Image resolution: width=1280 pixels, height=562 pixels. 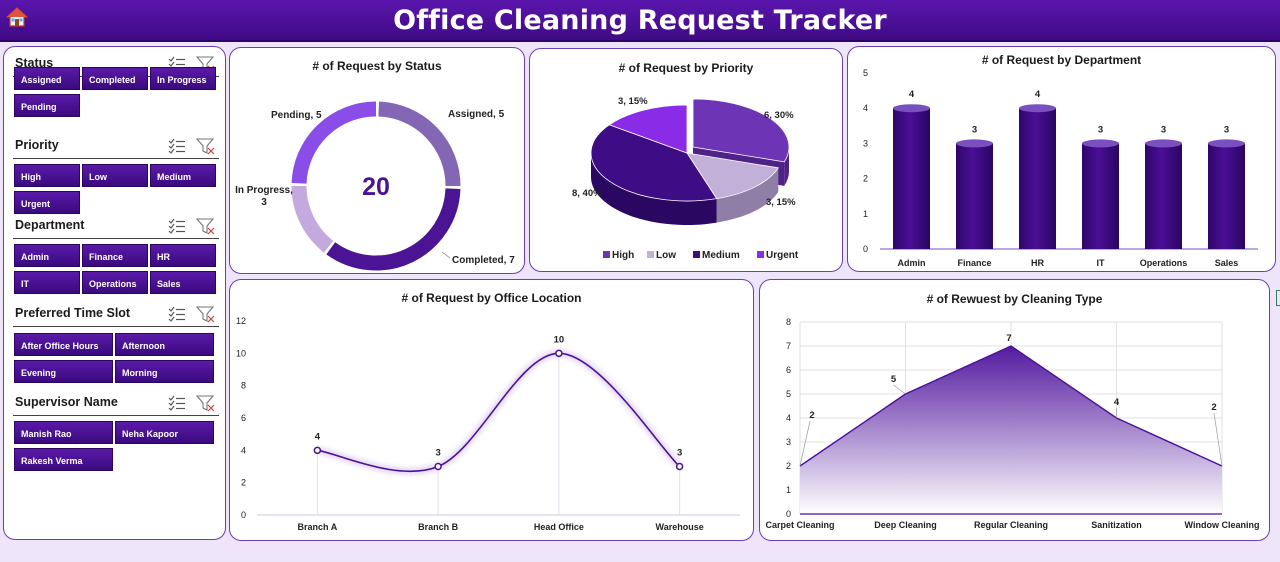 What do you see at coordinates (788, 394) in the screenshot?
I see `y-tick-label: 5` at bounding box center [788, 394].